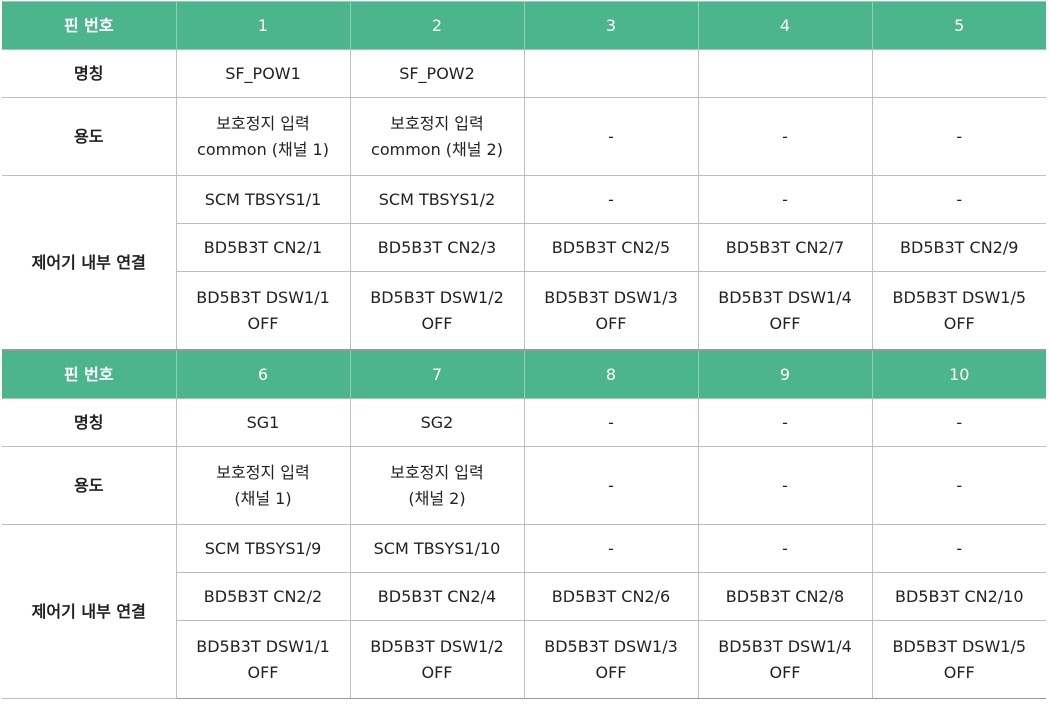  Describe the element at coordinates (611, 374) in the screenshot. I see `pin-number-cell: 8` at that location.